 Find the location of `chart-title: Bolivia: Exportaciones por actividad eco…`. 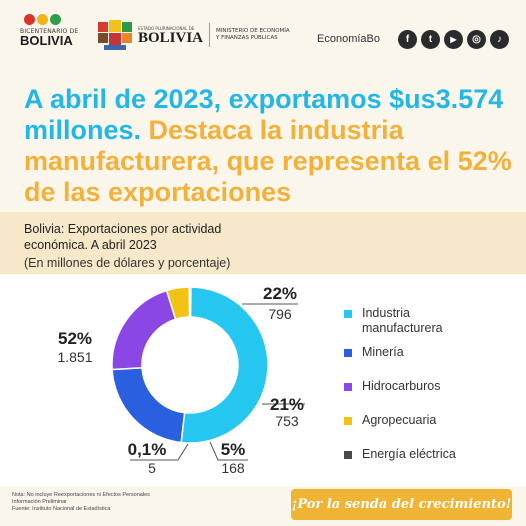

chart-title: Bolivia: Exportaciones por actividad eco… is located at coordinates (123, 237).